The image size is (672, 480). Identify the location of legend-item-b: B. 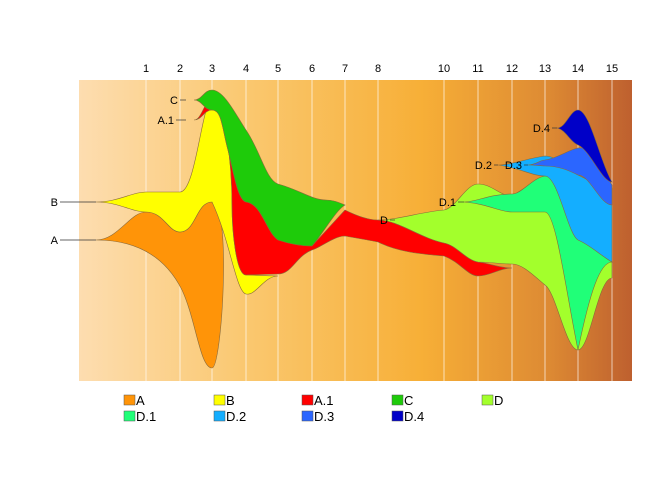
(224, 400).